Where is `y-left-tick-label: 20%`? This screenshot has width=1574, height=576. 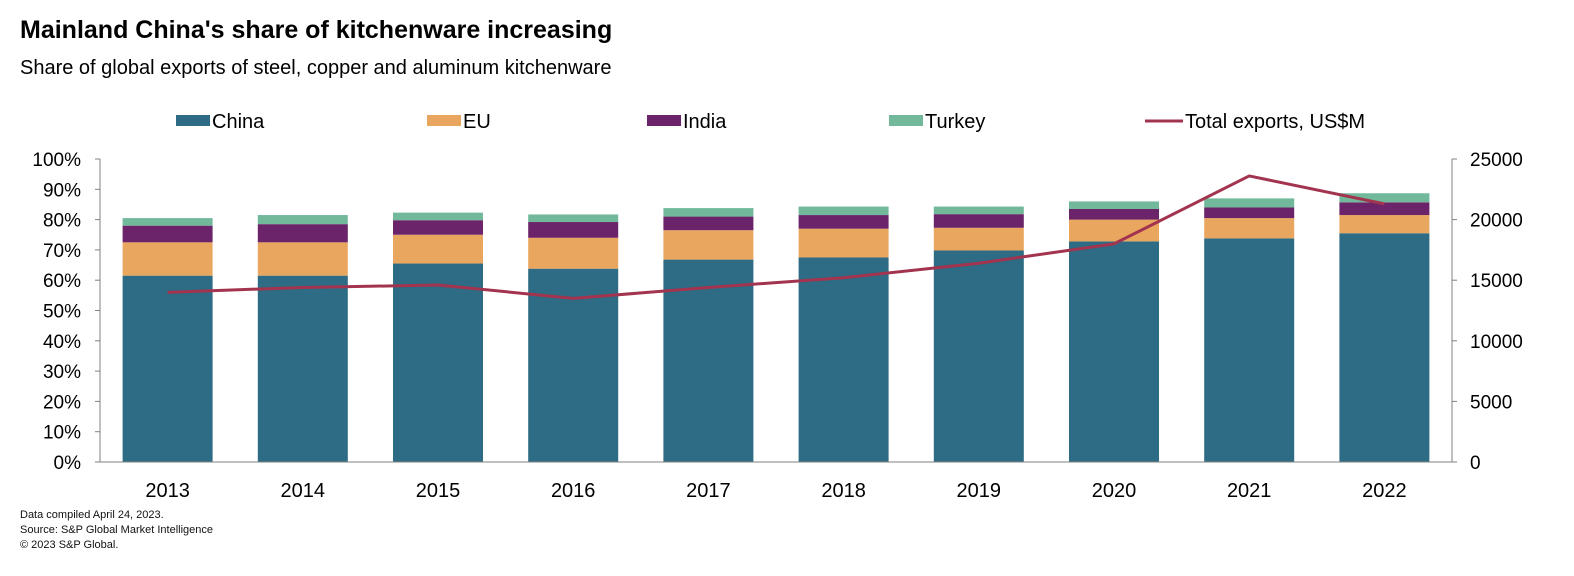 y-left-tick-label: 20% is located at coordinates (62, 402).